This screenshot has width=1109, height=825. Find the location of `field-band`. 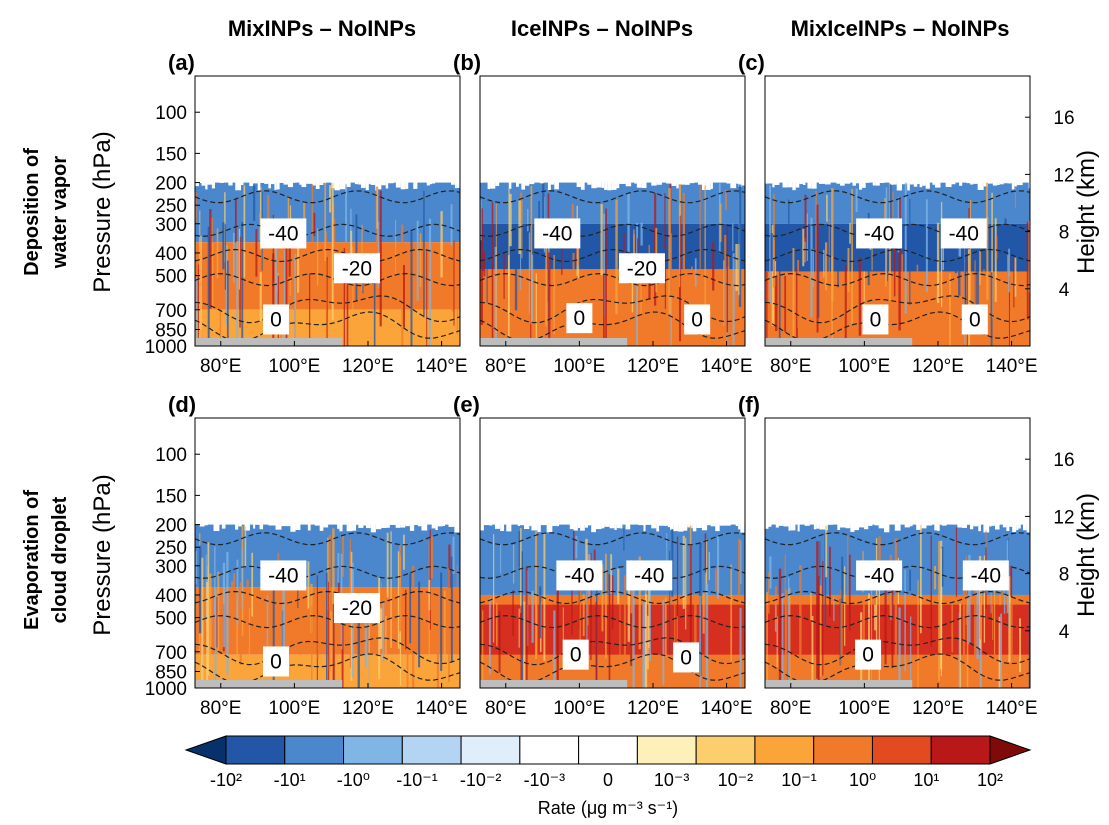

field-band is located at coordinates (897, 308).